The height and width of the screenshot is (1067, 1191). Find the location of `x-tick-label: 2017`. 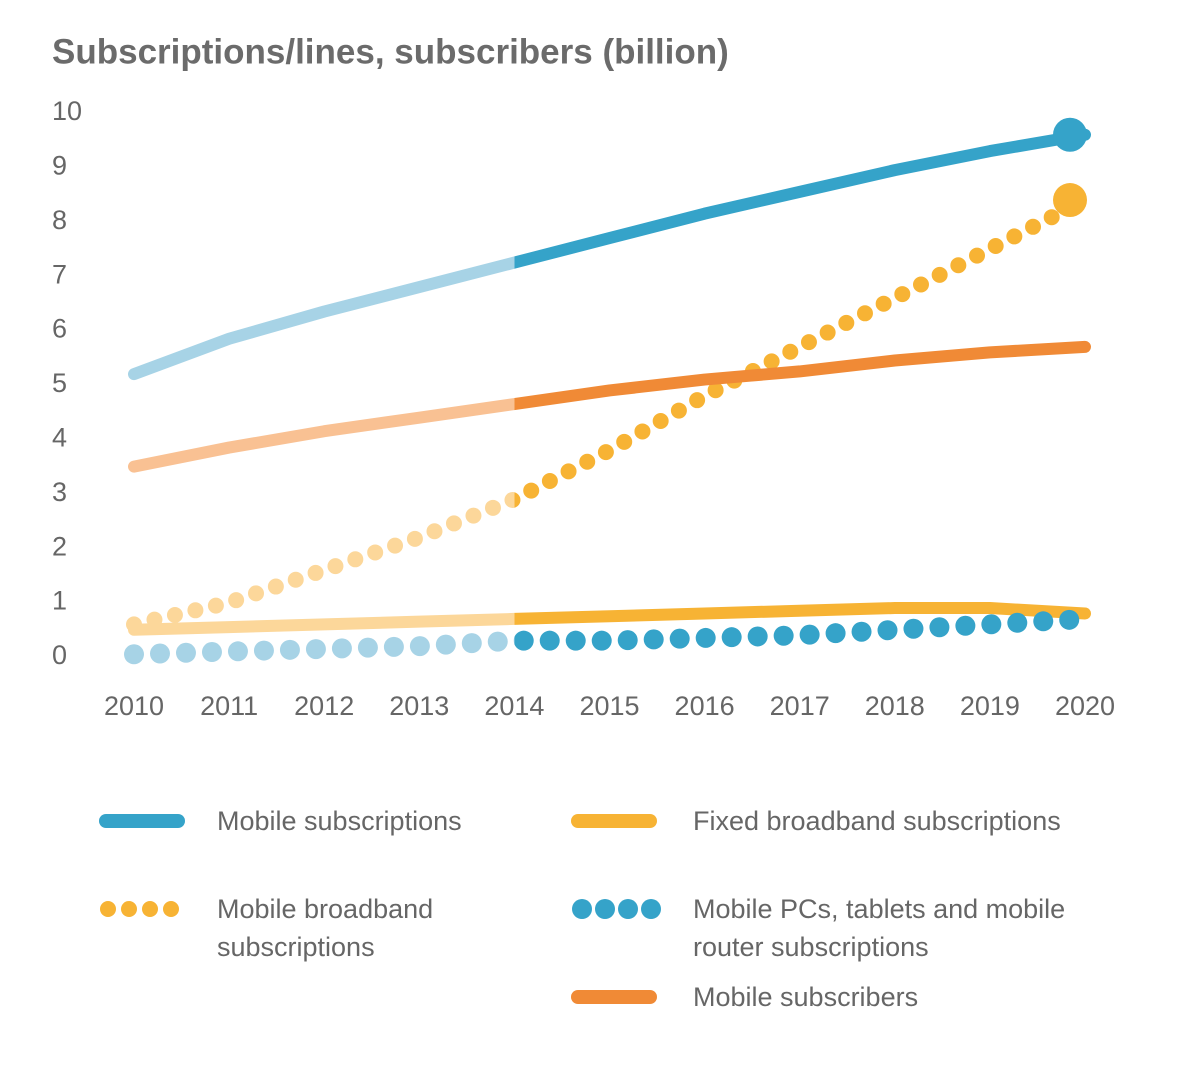

x-tick-label: 2017 is located at coordinates (800, 706).